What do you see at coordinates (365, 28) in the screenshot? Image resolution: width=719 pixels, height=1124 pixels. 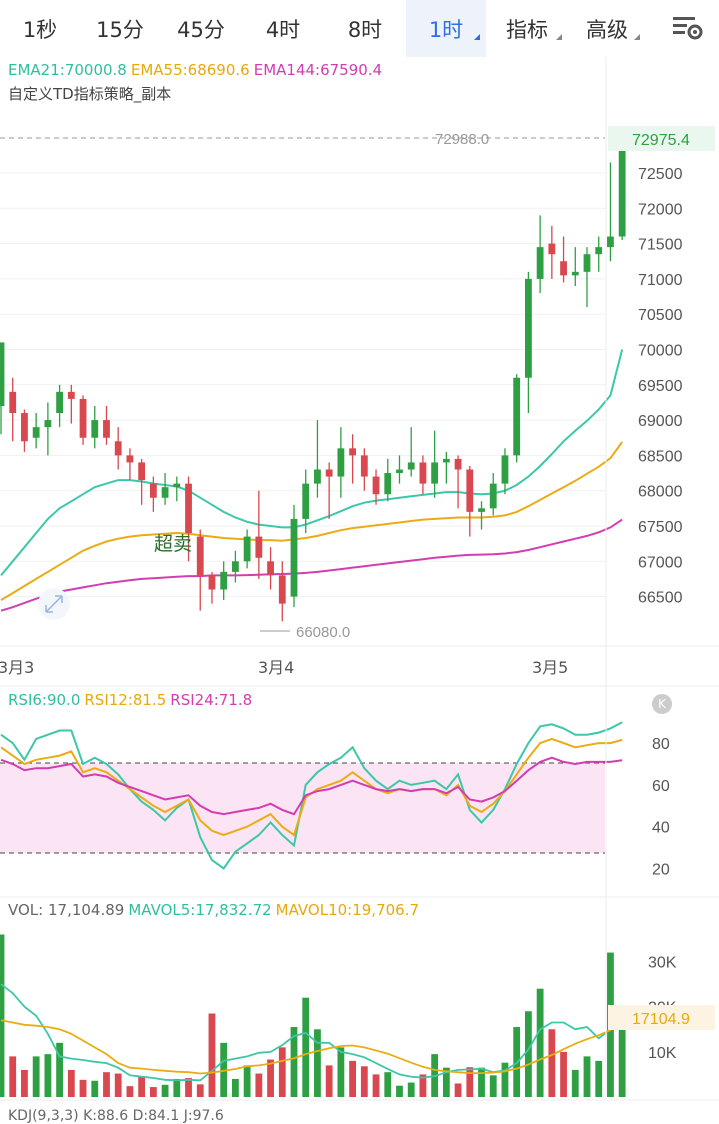 I see `tab-8h: 8时` at bounding box center [365, 28].